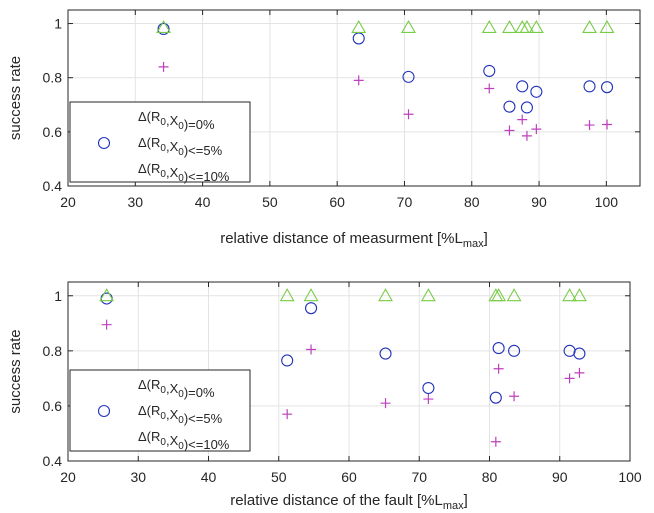 This screenshot has width=654, height=513. Describe the element at coordinates (472, 202) in the screenshot. I see `x-tick-label: 80` at that location.